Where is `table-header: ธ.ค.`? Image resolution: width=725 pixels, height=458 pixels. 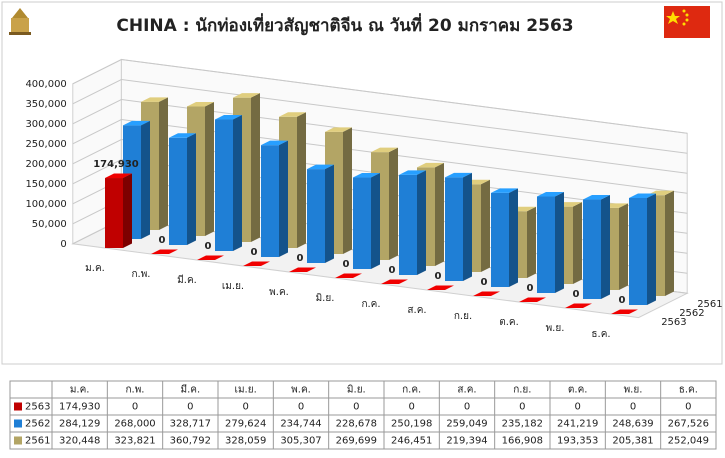
table-header: ธ.ค. is located at coordinates (688, 390).